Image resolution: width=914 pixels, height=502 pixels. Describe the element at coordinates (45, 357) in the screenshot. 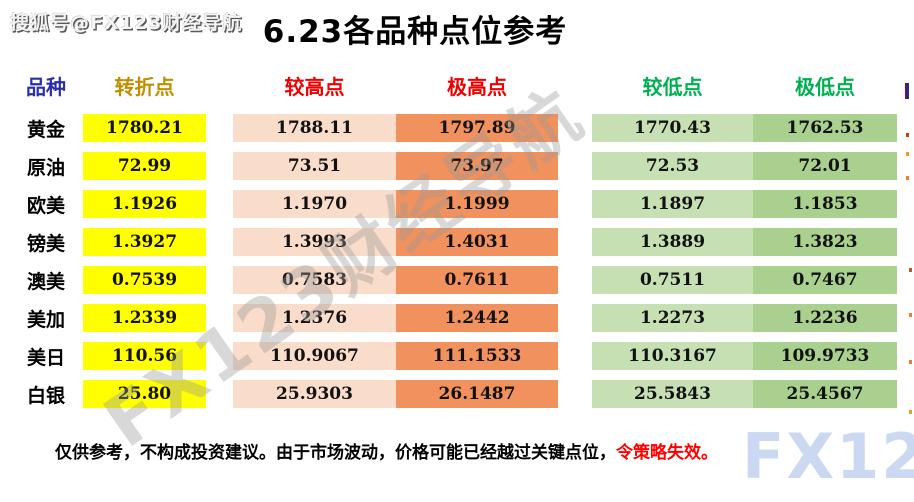

I see `symbol-label: 美日` at that location.